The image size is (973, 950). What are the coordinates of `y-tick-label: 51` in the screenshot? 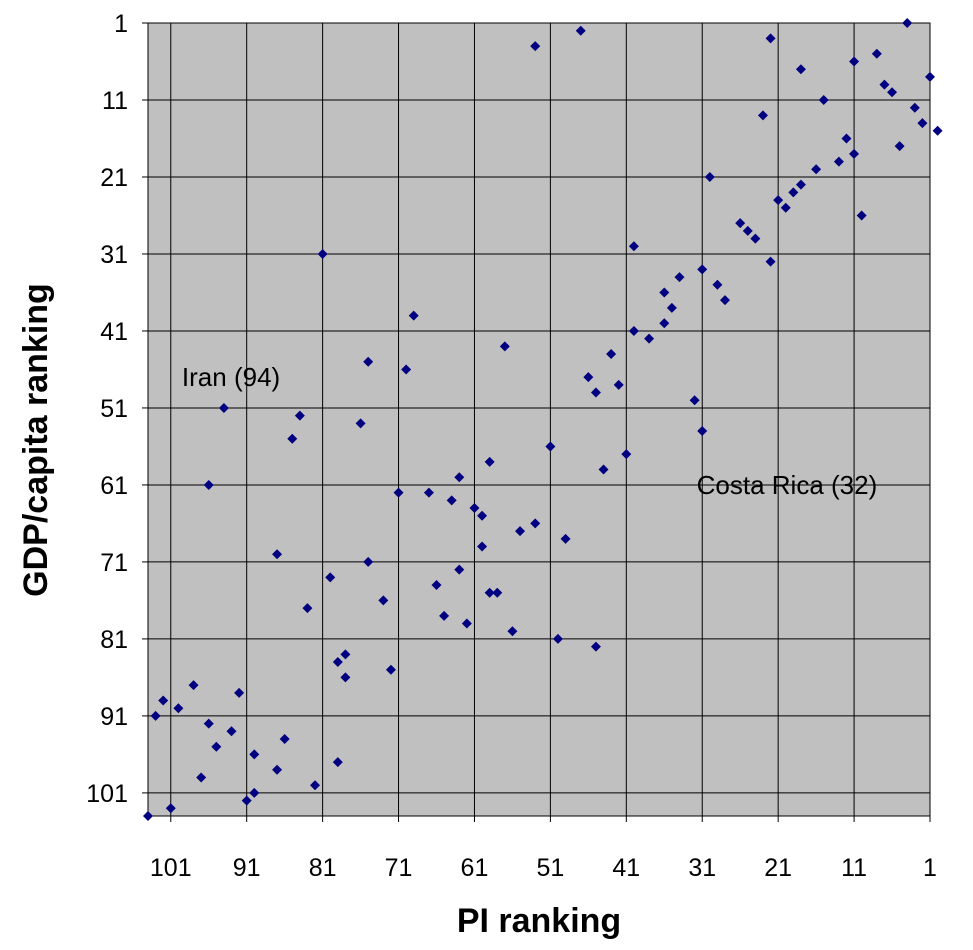 It's located at (114, 409).